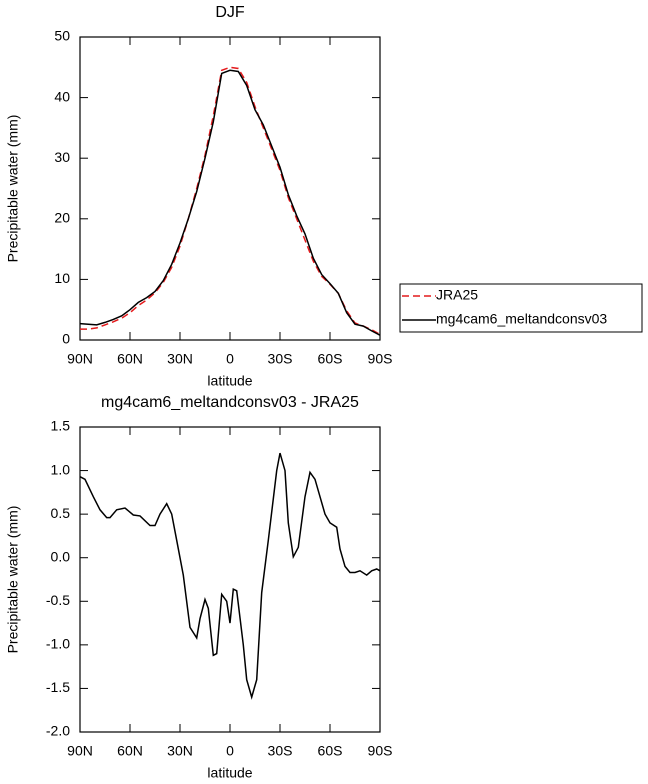 The width and height of the screenshot is (648, 784). What do you see at coordinates (58, 600) in the screenshot?
I see `y-tick-label: -0.5` at bounding box center [58, 600].